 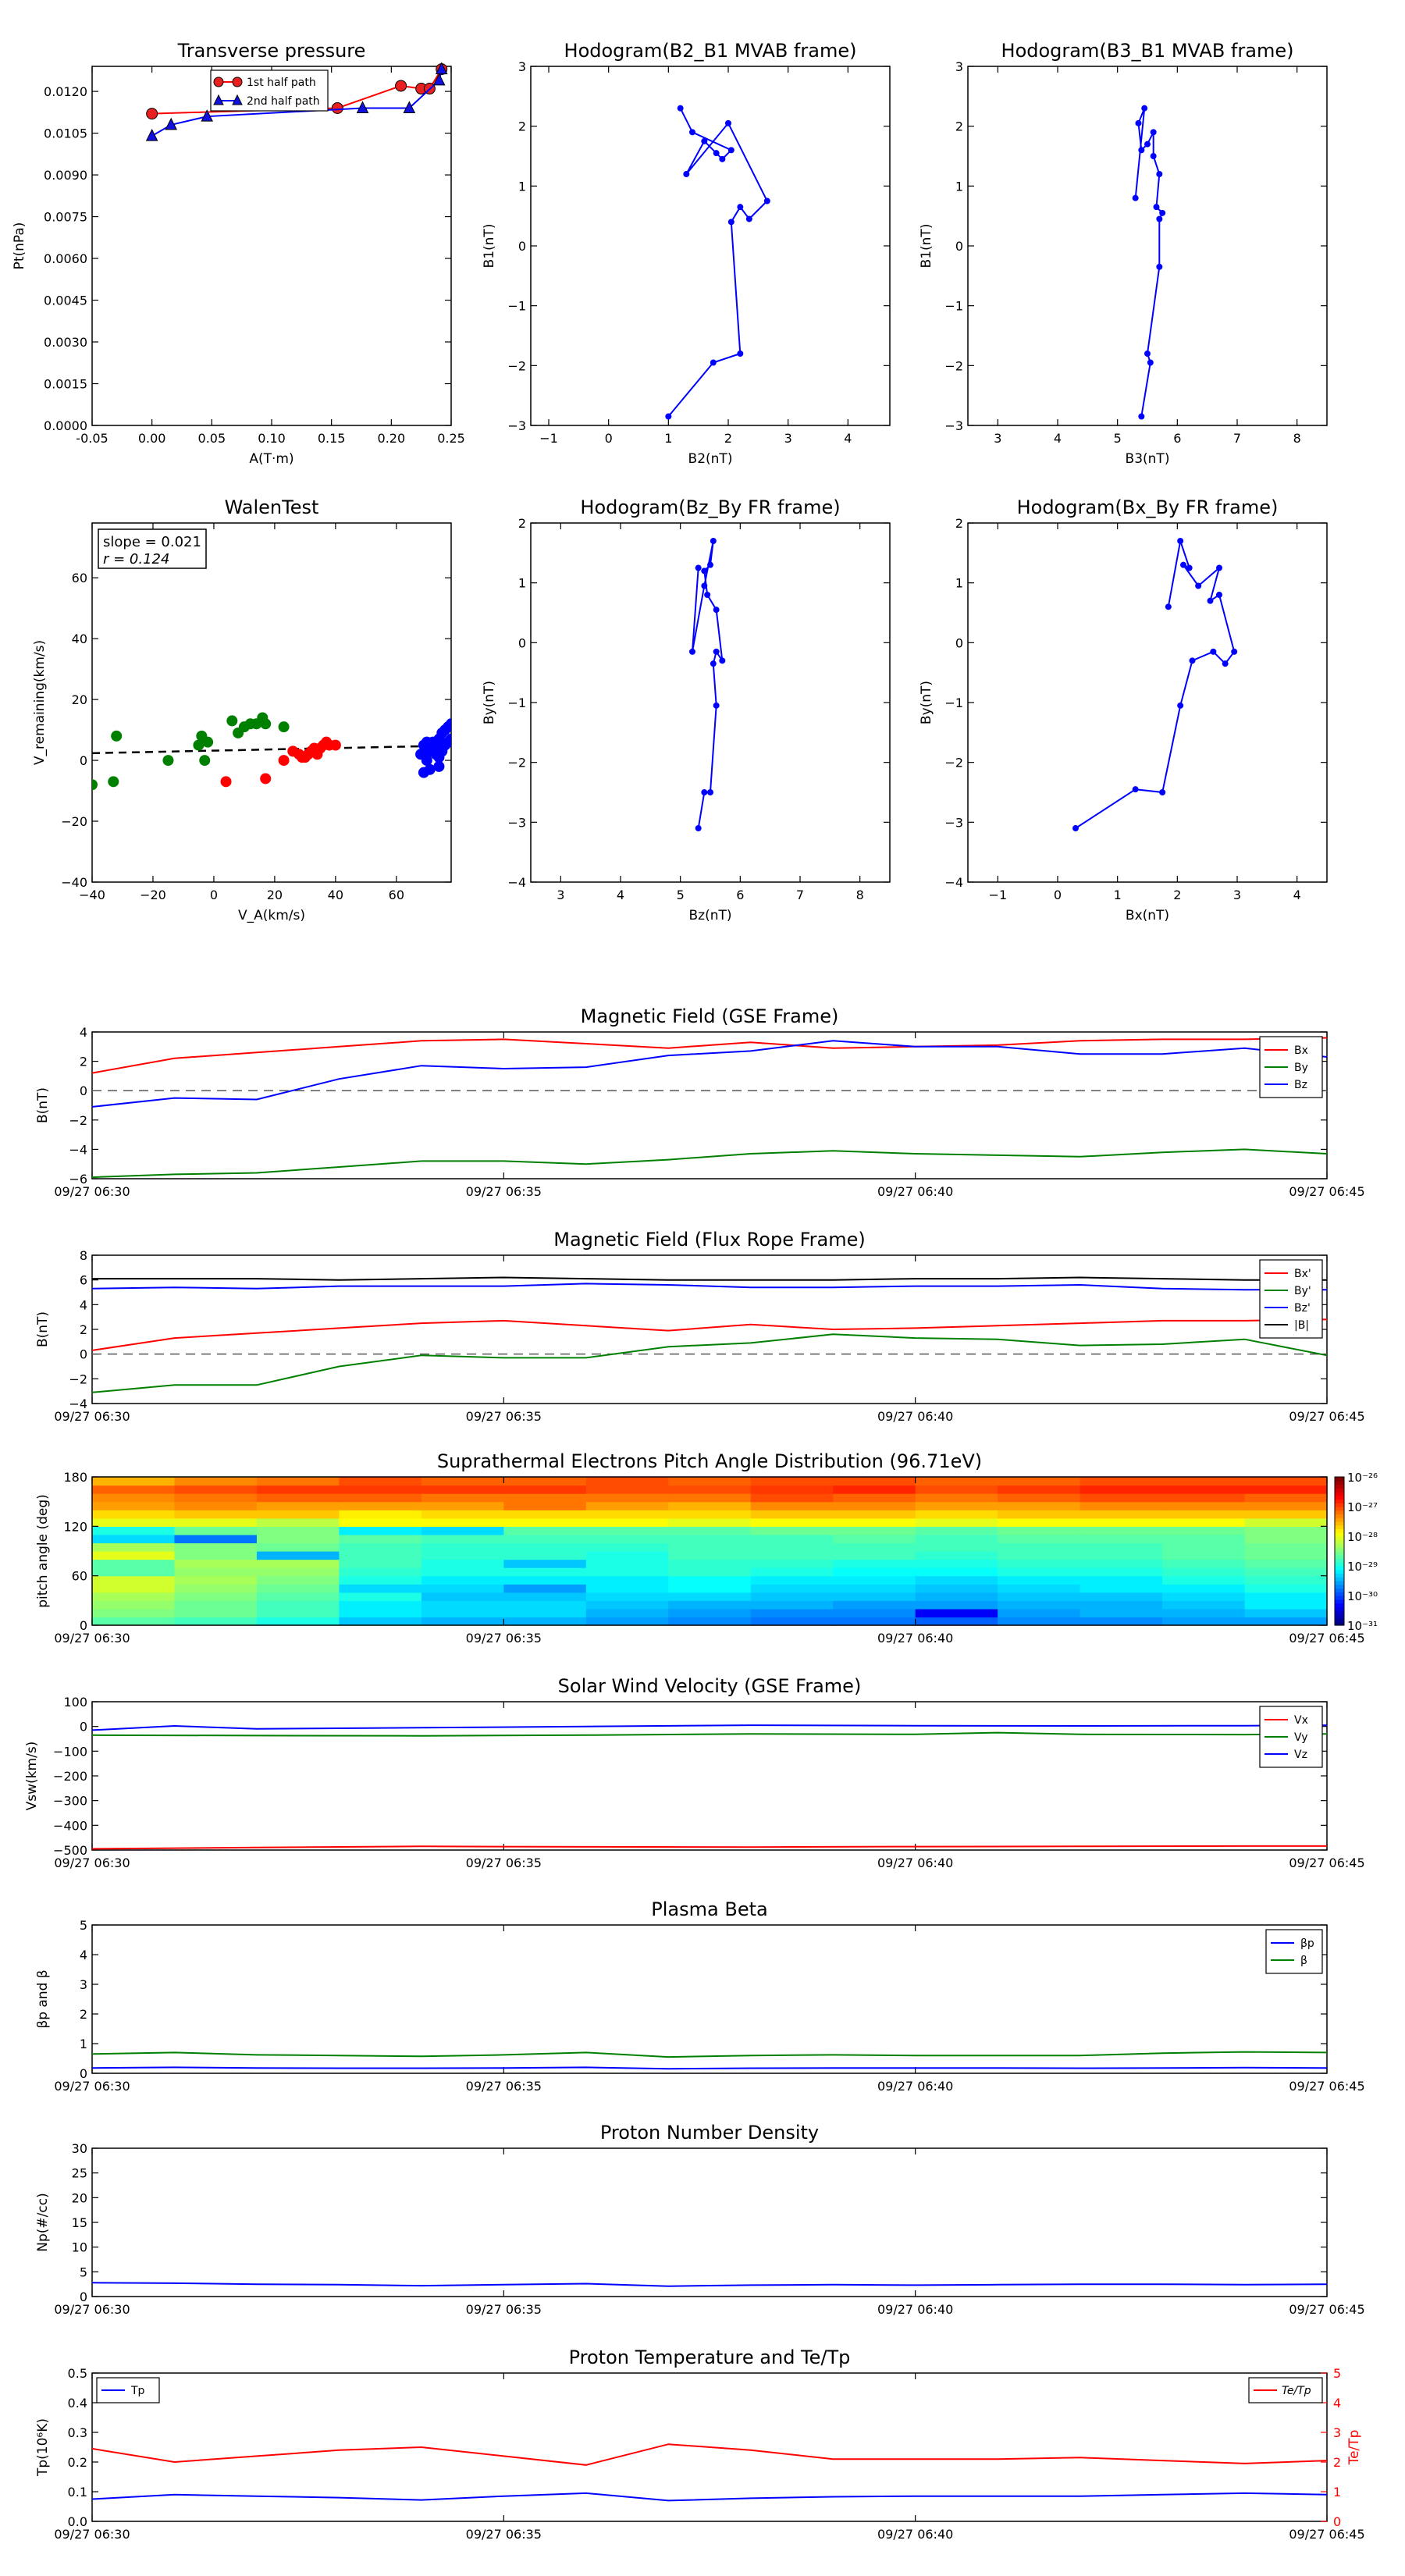 I want to click on y-tick-label: 120, so click(x=75, y=1526).